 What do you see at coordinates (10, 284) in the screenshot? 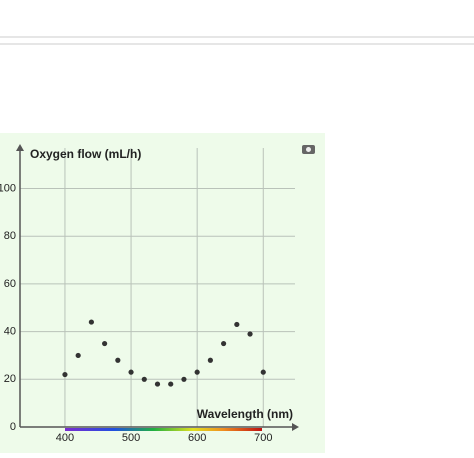
I see `y-tick-label: 60` at bounding box center [10, 284].